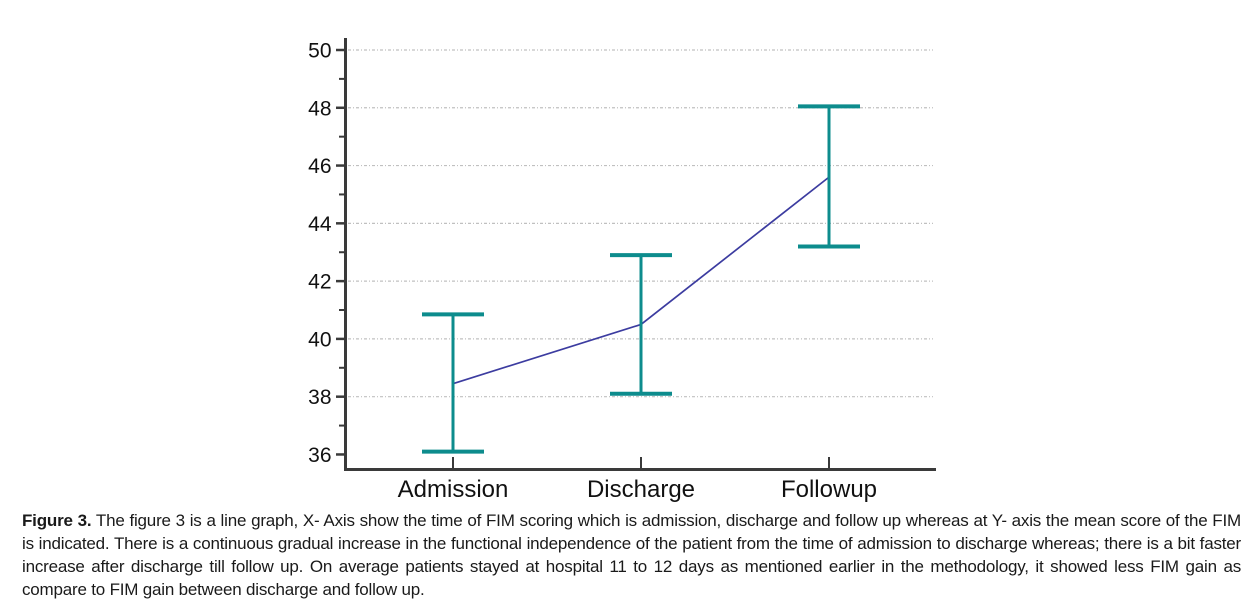  What do you see at coordinates (641, 489) in the screenshot?
I see `x-tick-label: Discharge` at bounding box center [641, 489].